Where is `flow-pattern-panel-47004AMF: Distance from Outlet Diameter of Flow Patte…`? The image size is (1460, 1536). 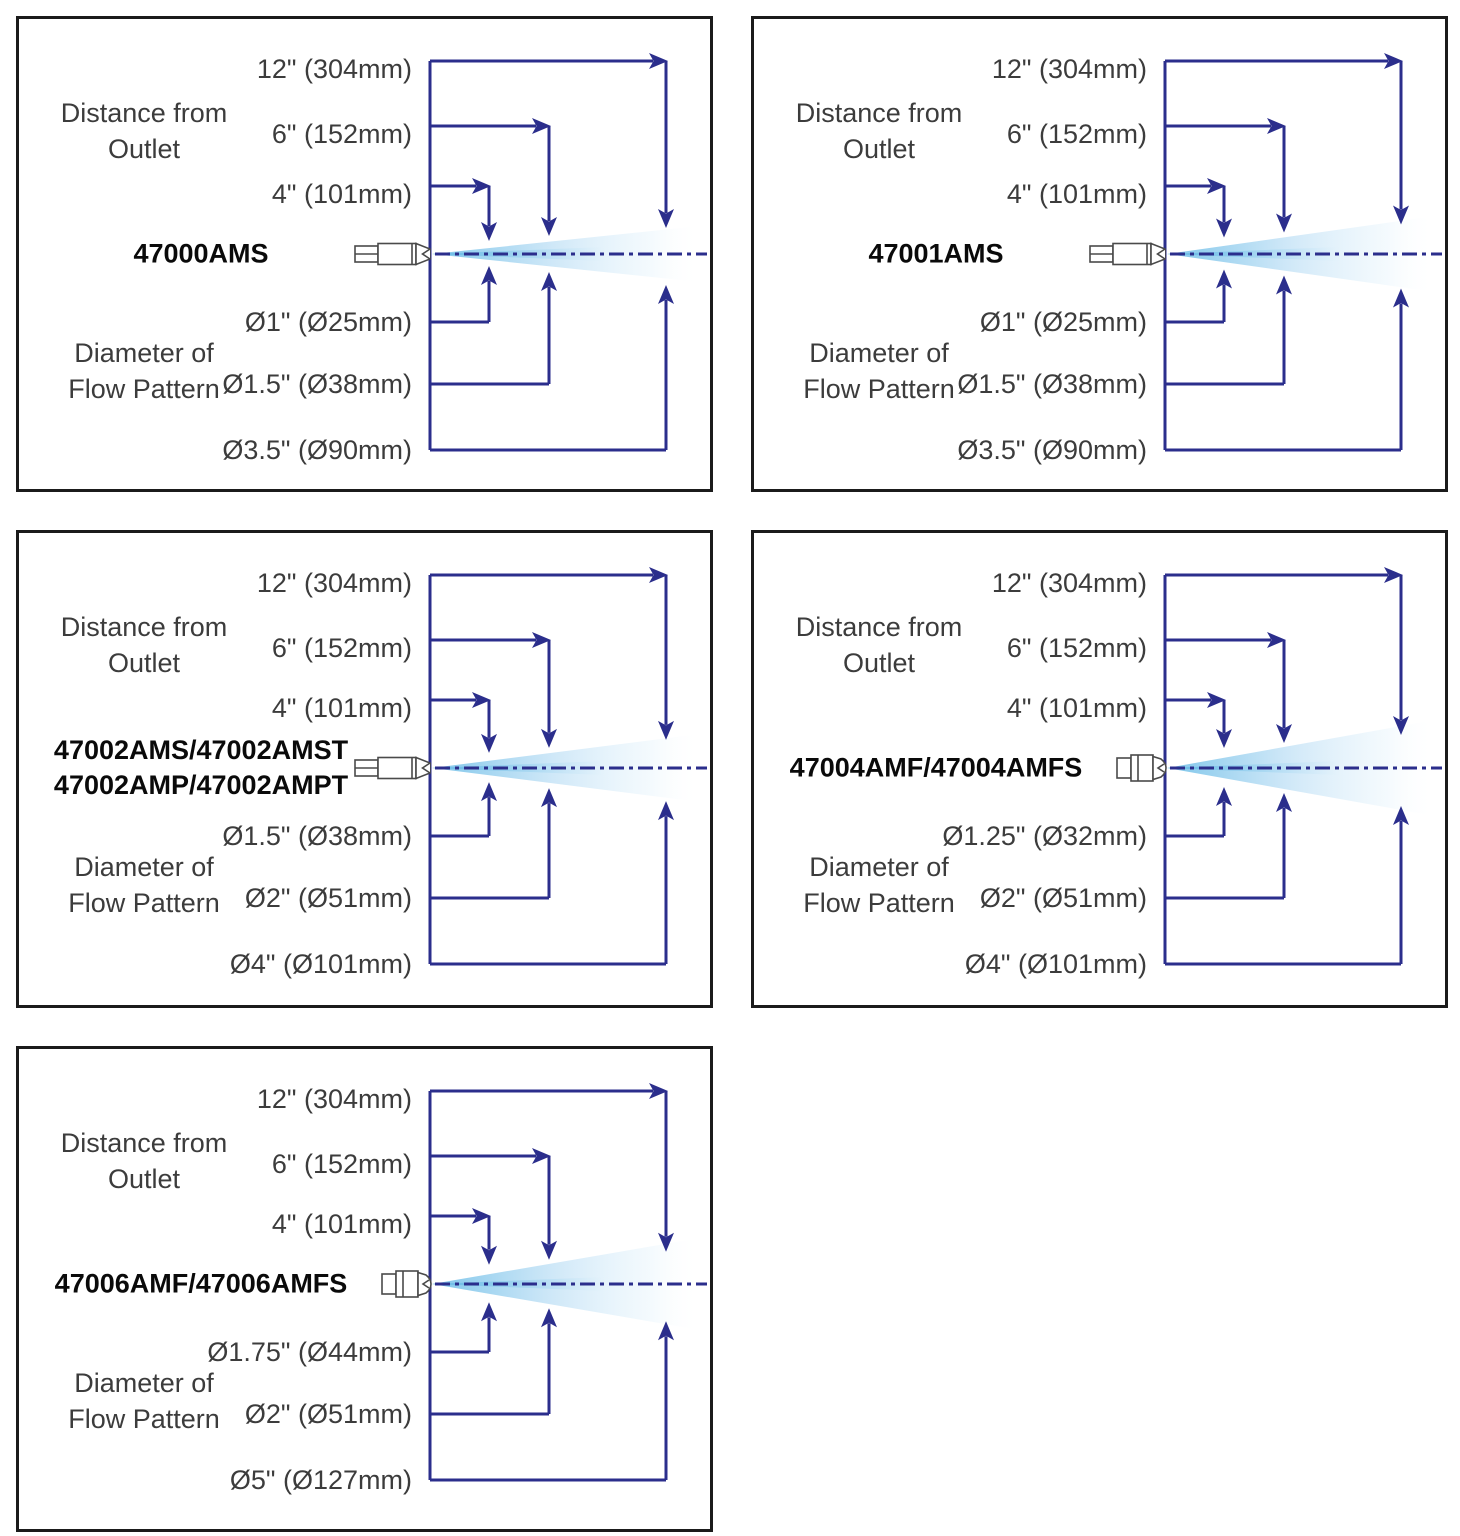
flow-pattern-panel-47004AMF: Distance from Outlet Diameter of Flow Patte… is located at coordinates (1099, 769).